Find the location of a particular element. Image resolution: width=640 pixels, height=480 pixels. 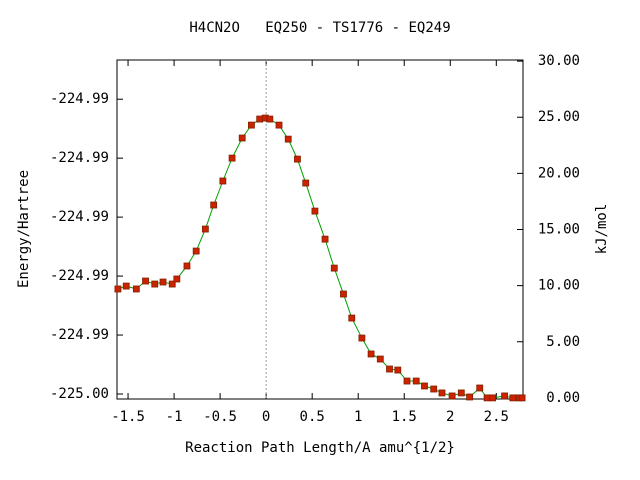

y2-tick-label: 25.00 is located at coordinates (559, 117).